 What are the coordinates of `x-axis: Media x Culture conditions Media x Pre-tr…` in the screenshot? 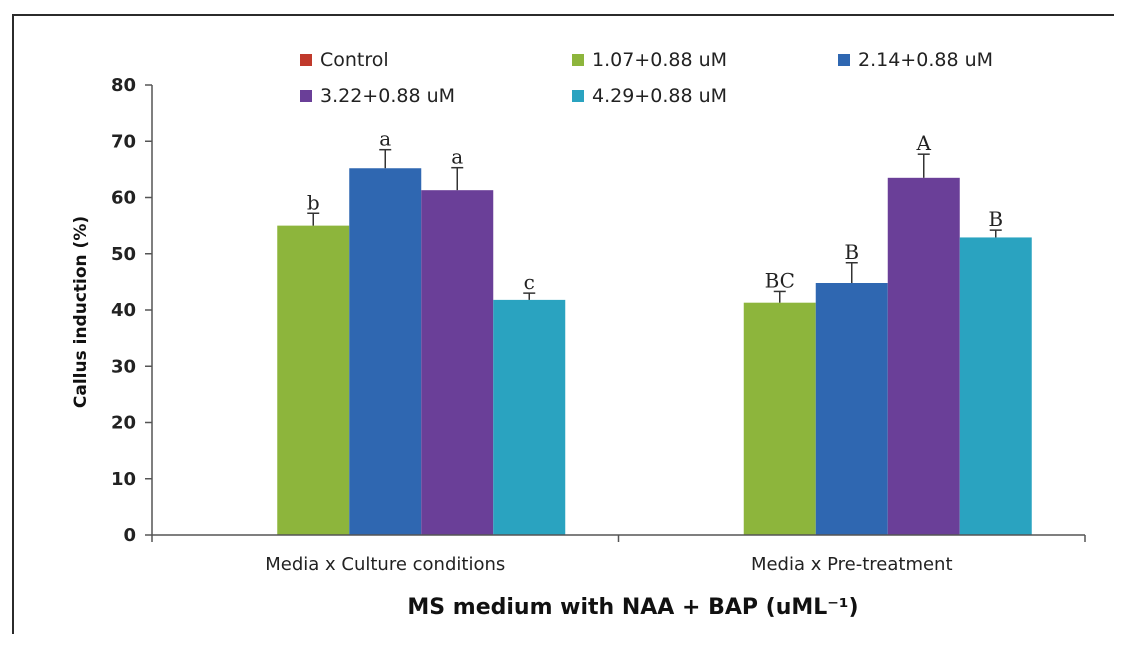 It's located at (618, 554).